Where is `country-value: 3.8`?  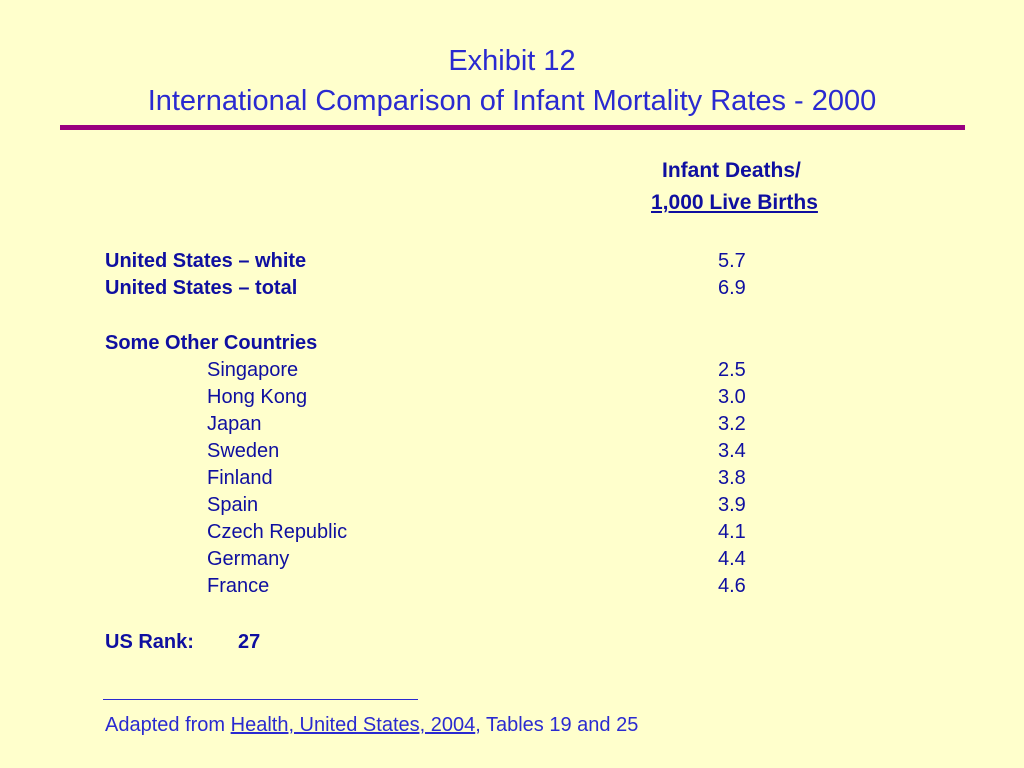
country-value: 3.8 is located at coordinates (732, 478).